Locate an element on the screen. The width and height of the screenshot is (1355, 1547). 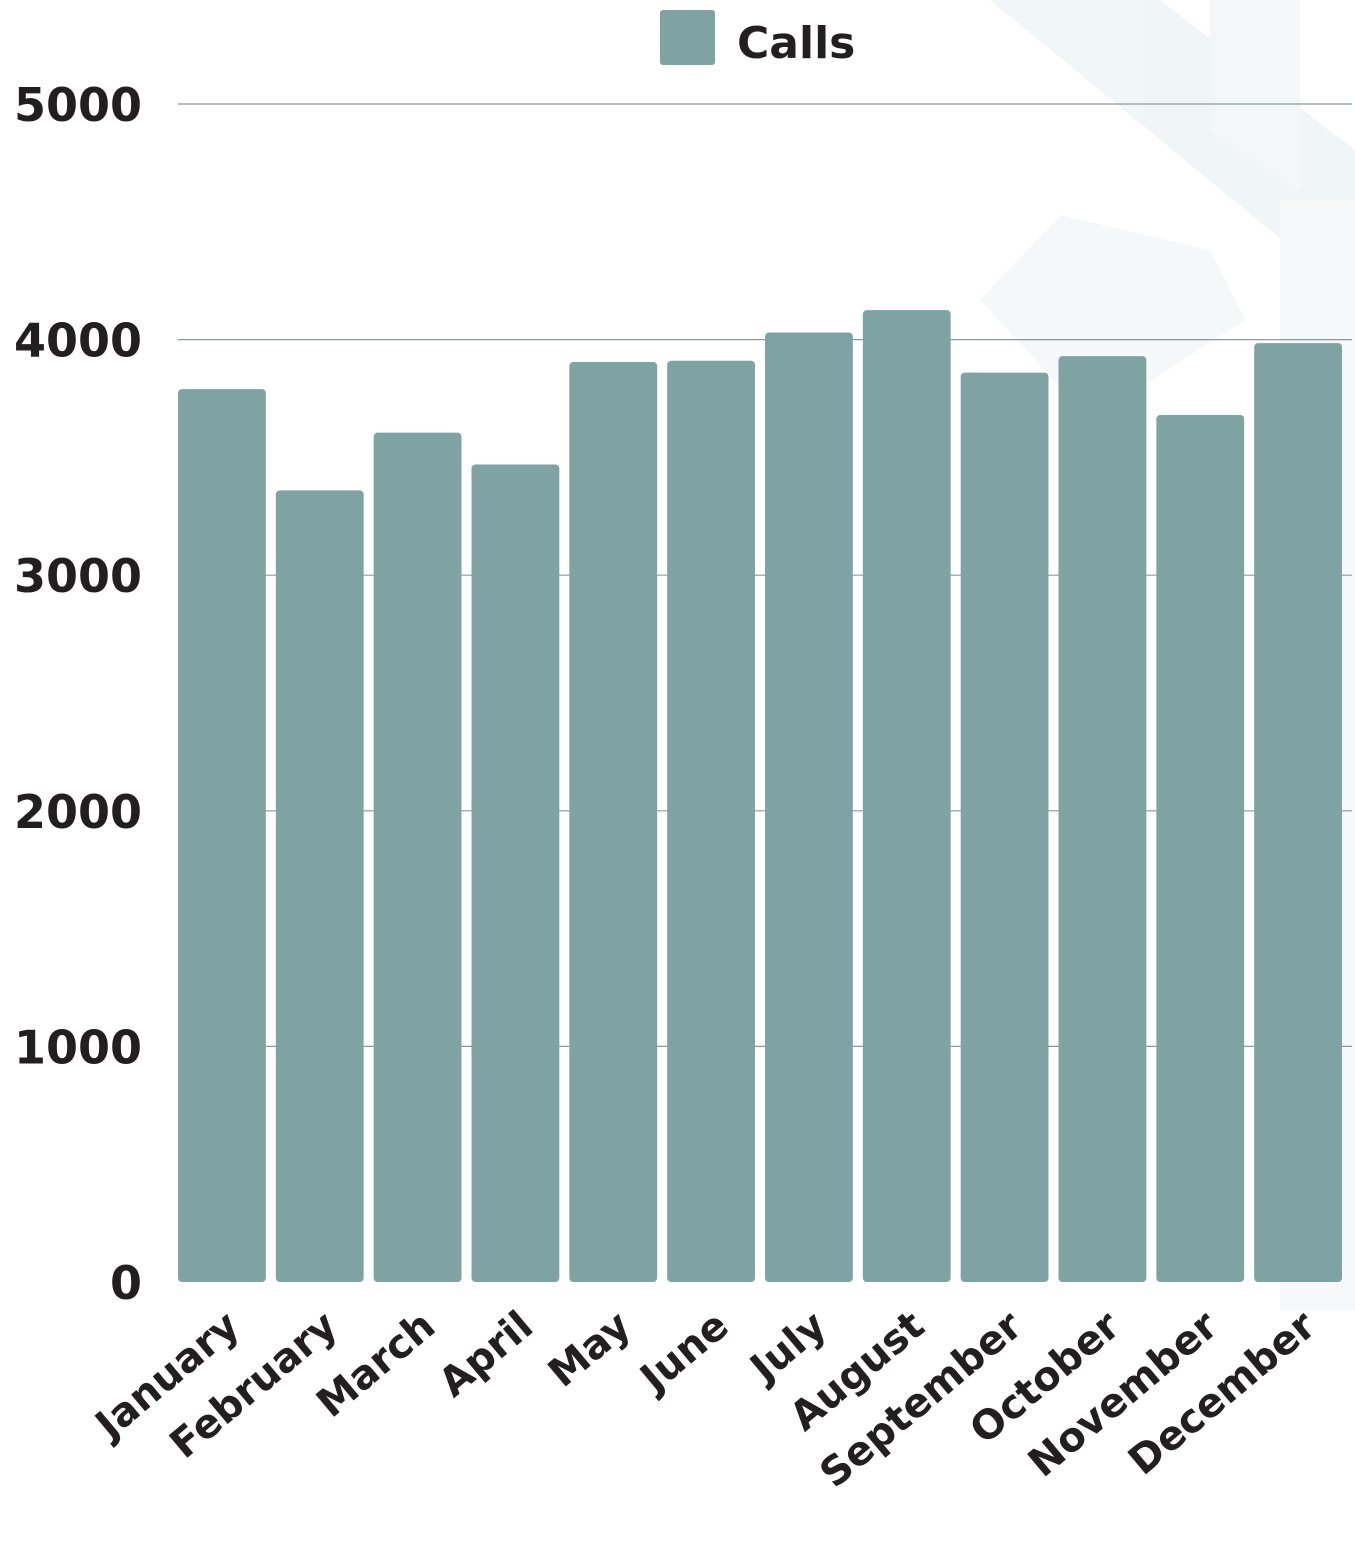
legend-label: Calls is located at coordinates (796, 43).